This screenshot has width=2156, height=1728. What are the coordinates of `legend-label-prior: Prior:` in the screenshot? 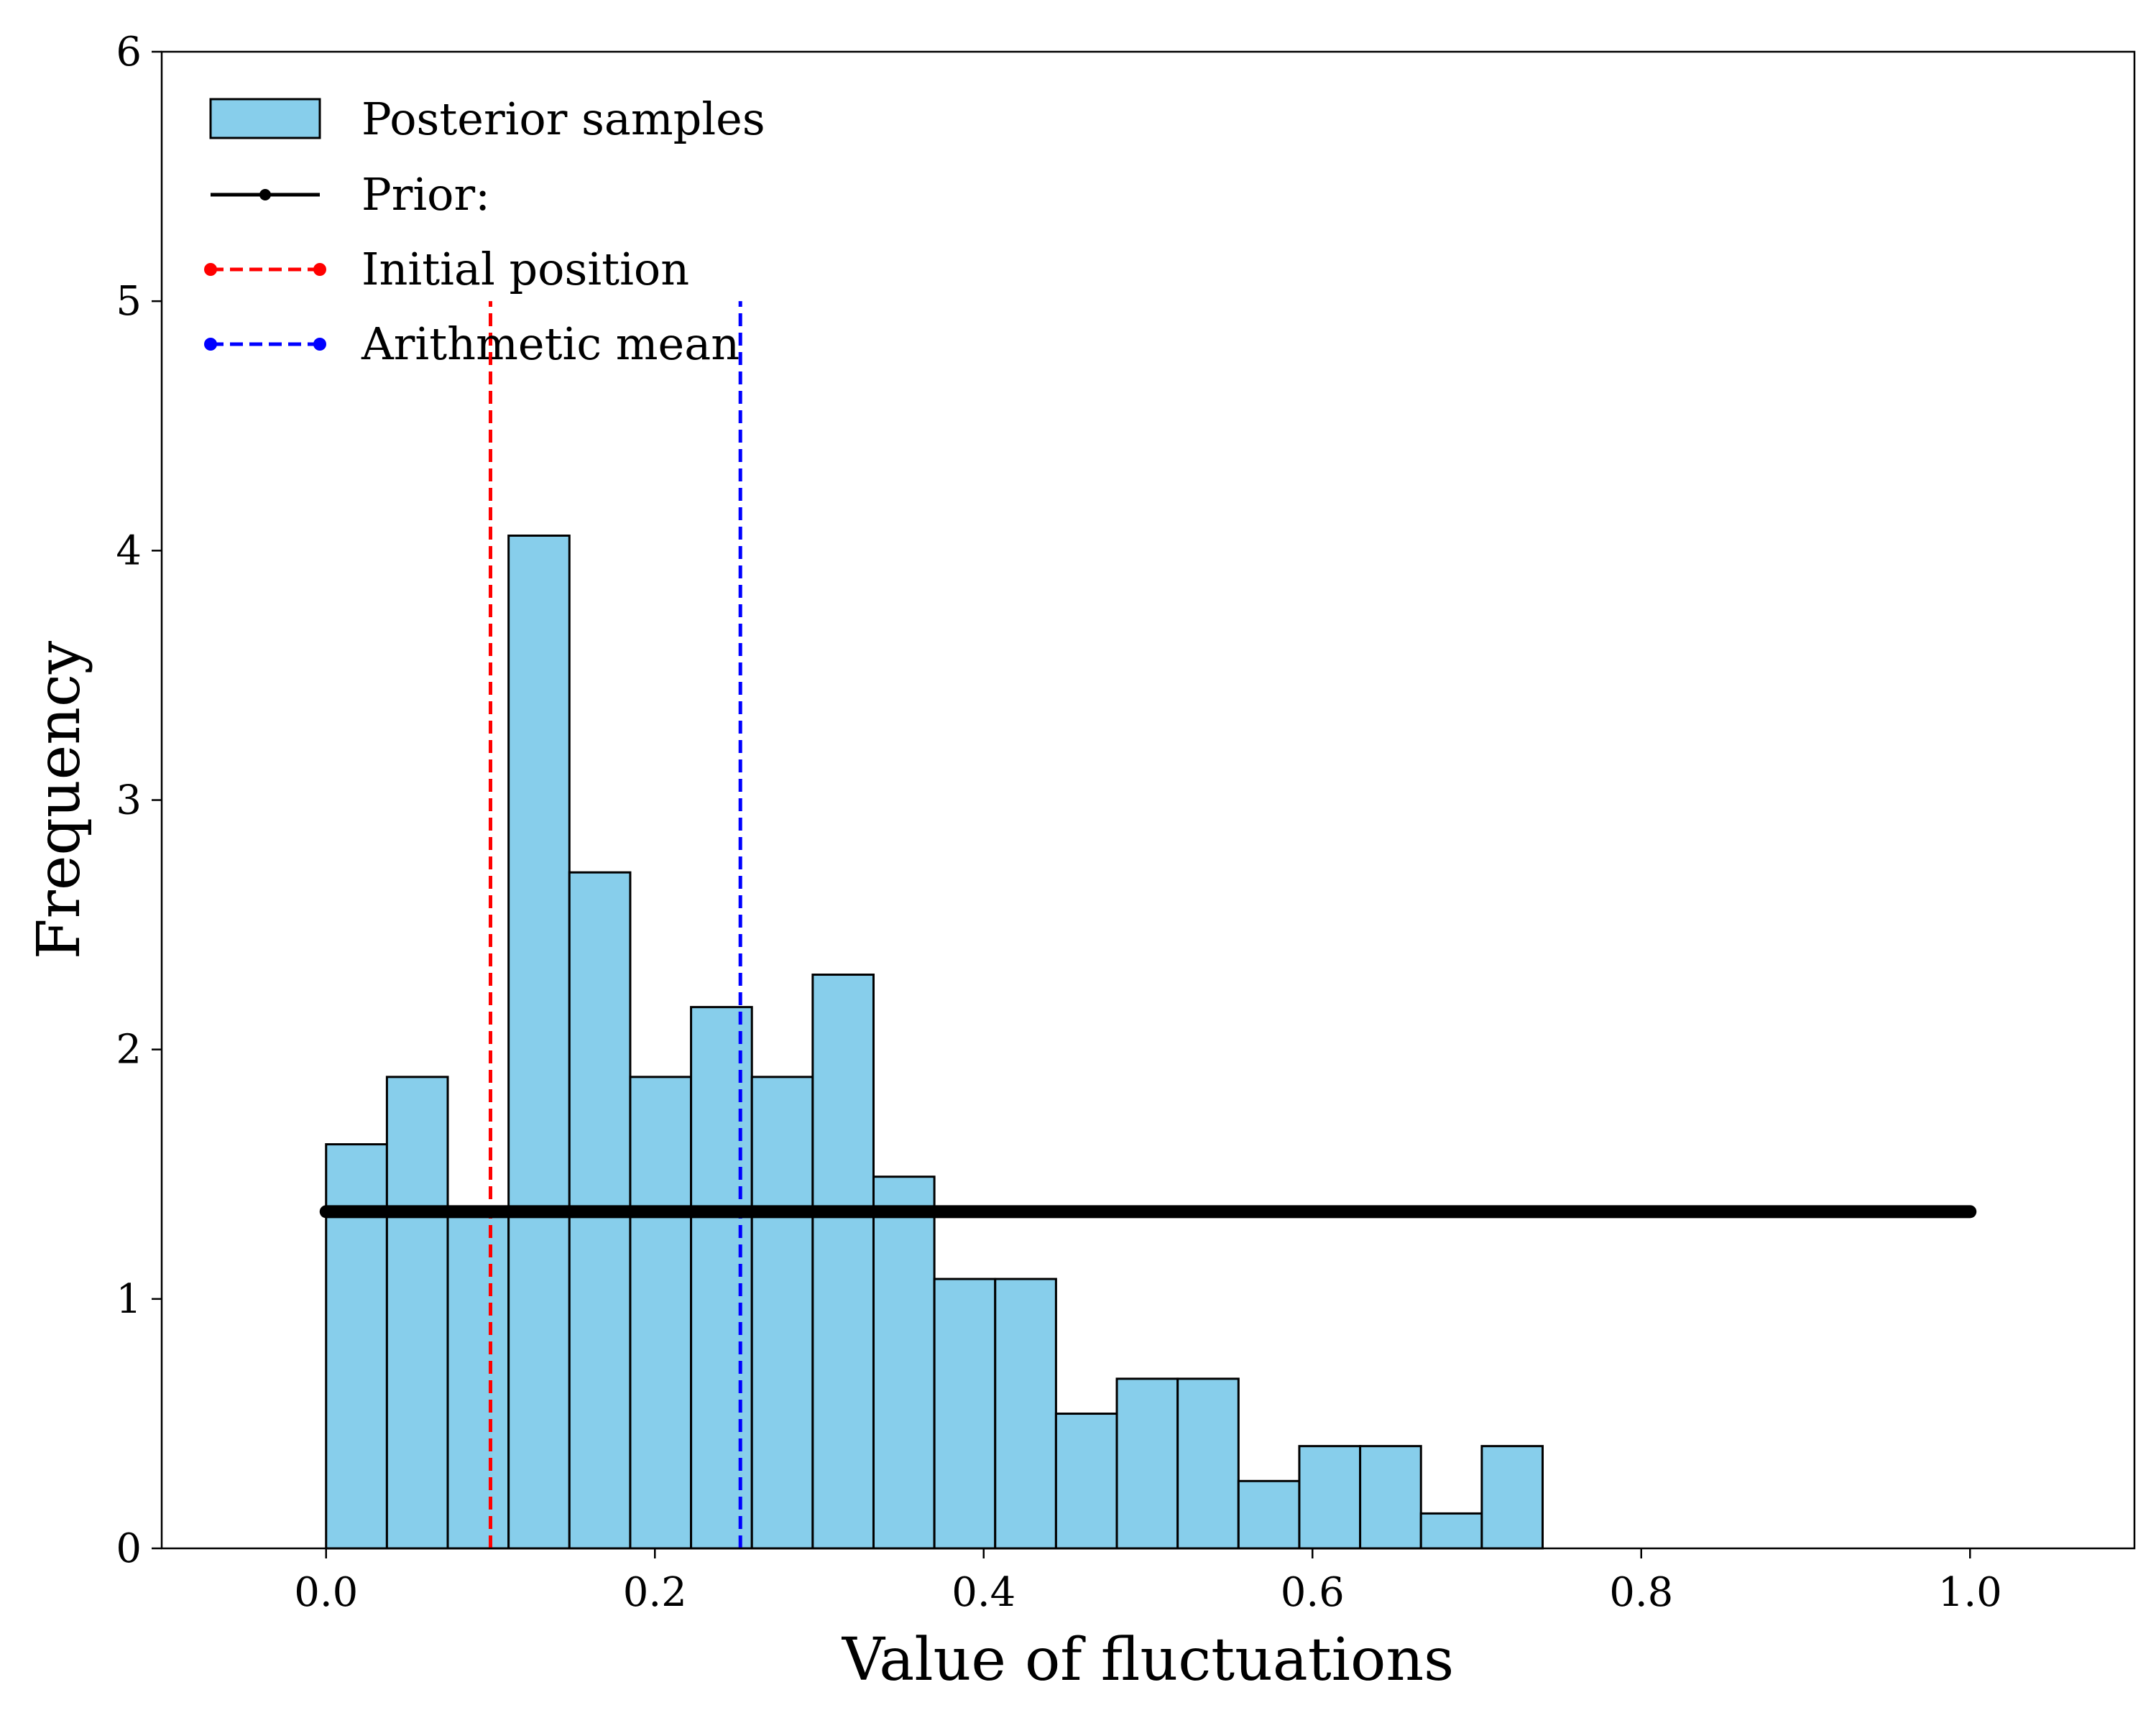 It's located at (425, 195).